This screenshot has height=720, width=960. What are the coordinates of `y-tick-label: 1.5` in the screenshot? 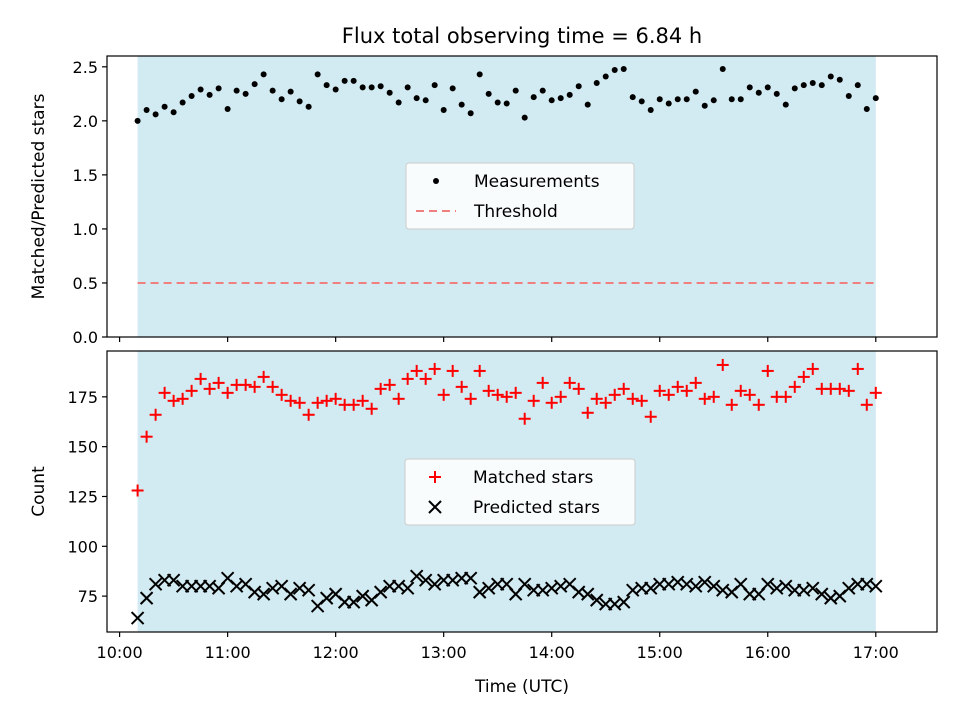 It's located at (85, 175).